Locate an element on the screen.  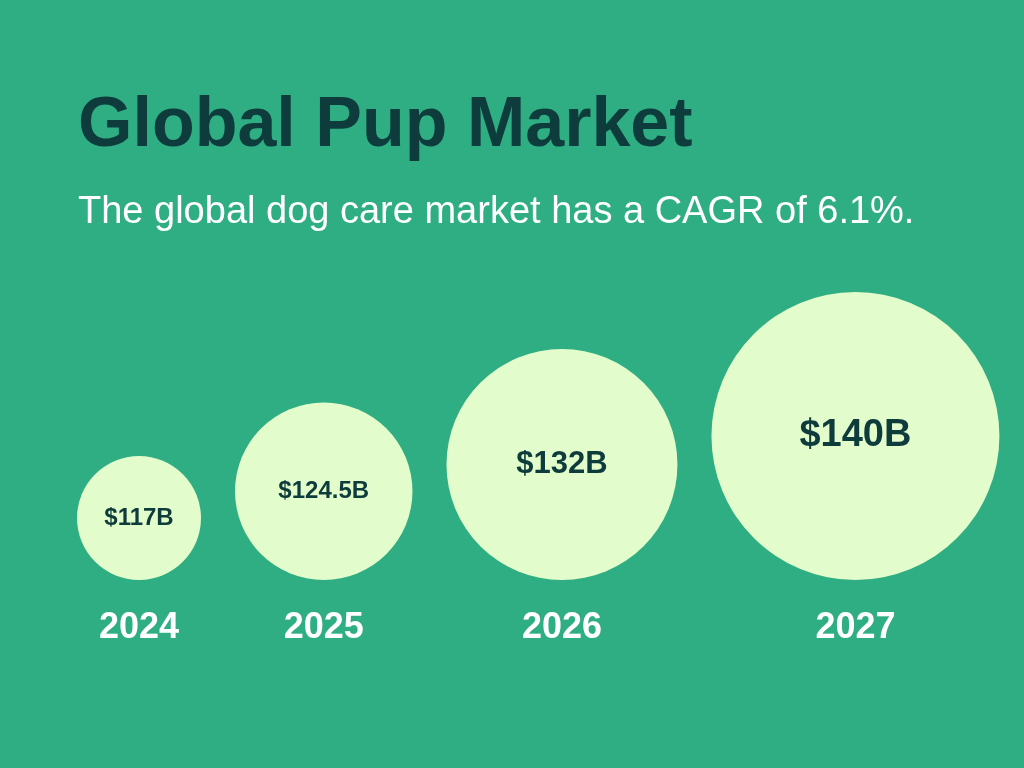
category-label: 2025 is located at coordinates (323, 625).